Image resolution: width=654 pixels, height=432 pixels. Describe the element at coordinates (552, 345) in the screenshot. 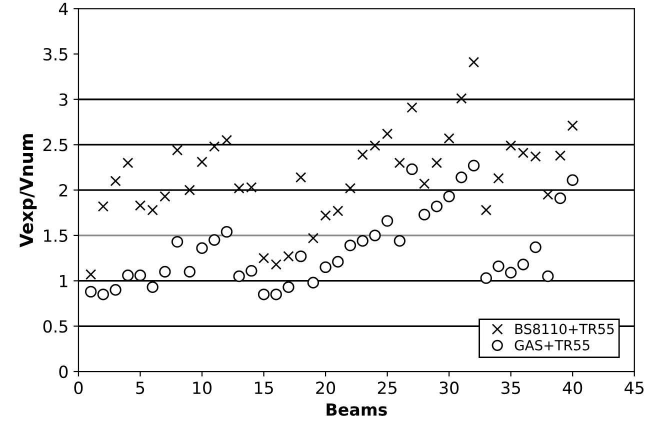

I see `legend-label: GAS+TR55` at that location.